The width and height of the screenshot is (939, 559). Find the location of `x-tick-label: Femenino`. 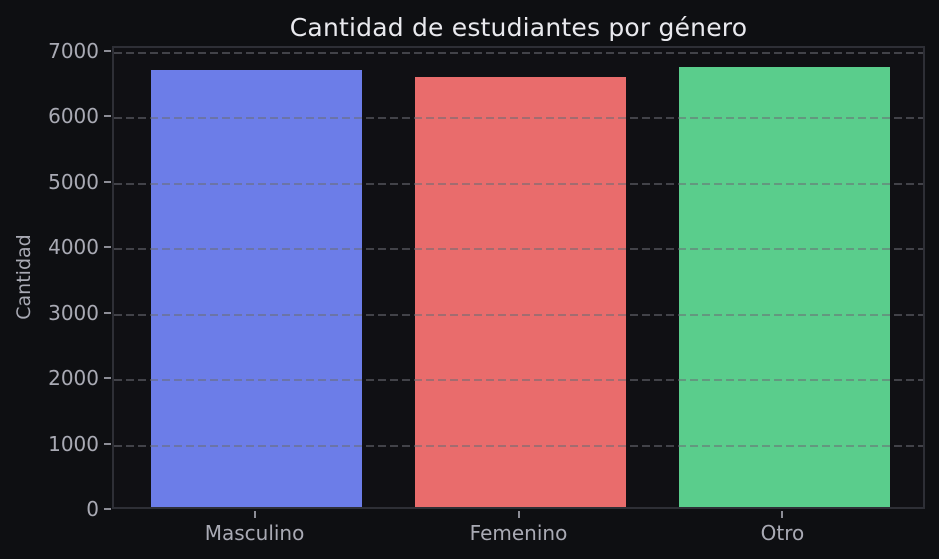

x-tick-label: Femenino is located at coordinates (518, 533).